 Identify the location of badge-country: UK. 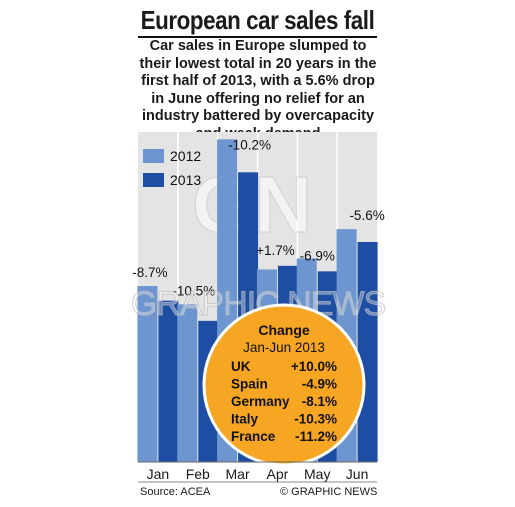
(241, 366).